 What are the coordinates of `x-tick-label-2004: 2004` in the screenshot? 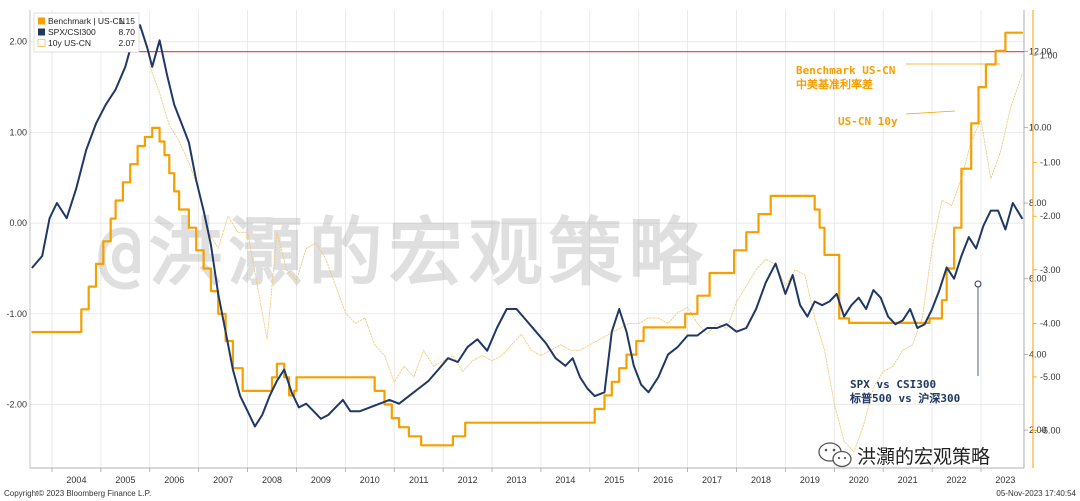 It's located at (76, 480).